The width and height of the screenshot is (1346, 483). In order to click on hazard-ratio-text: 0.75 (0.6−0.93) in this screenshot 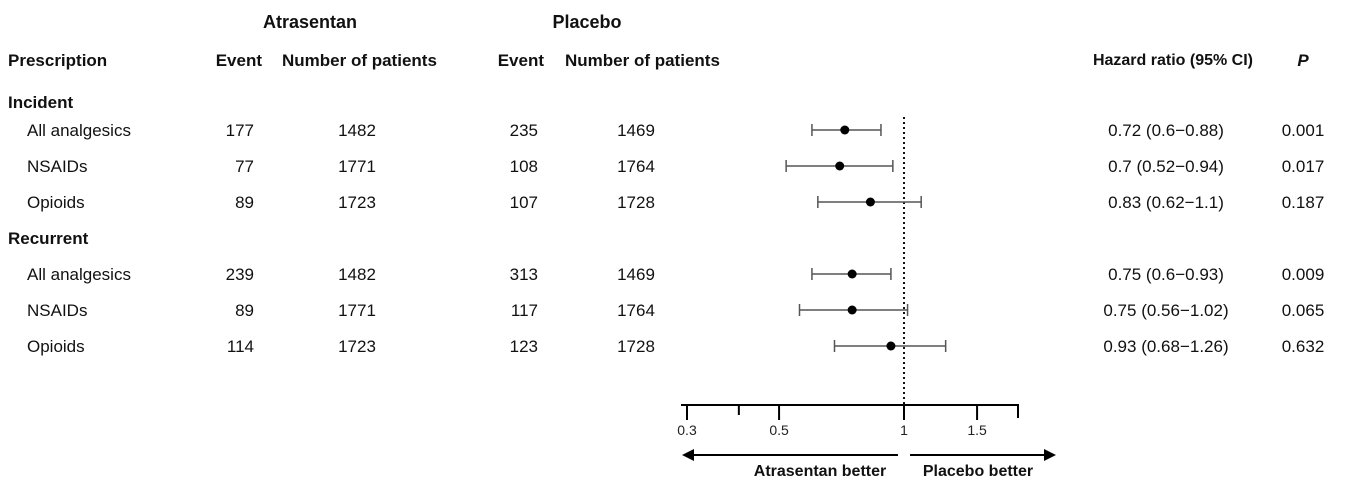, I will do `click(1166, 274)`.